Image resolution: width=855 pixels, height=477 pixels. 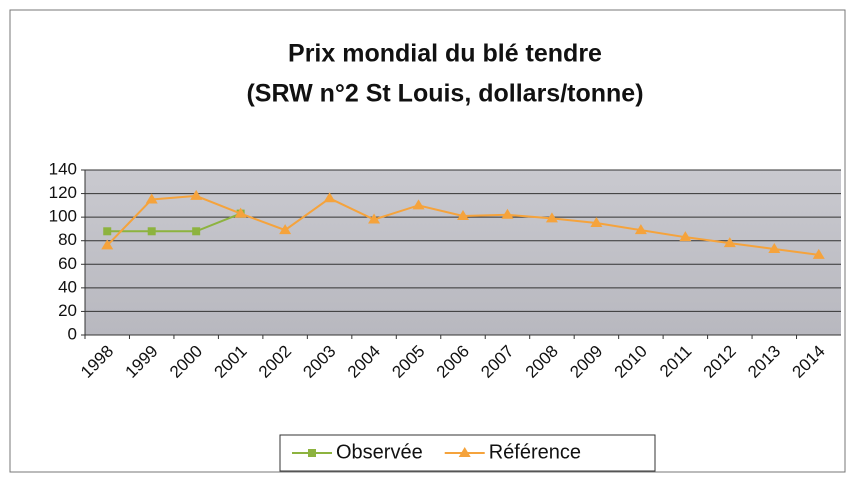 I want to click on y-tick-label: 60, so click(x=67, y=263).